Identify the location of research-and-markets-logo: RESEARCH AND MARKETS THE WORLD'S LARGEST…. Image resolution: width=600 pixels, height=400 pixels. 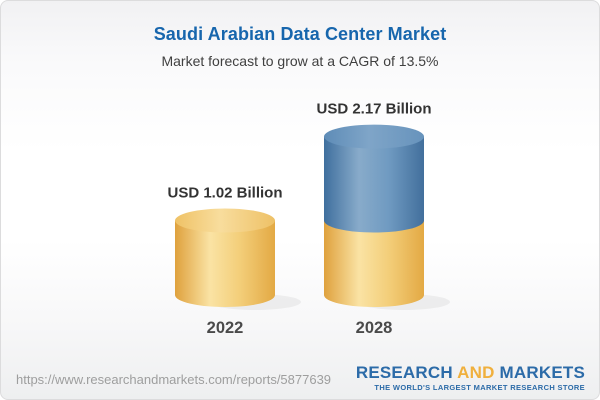
(470, 378).